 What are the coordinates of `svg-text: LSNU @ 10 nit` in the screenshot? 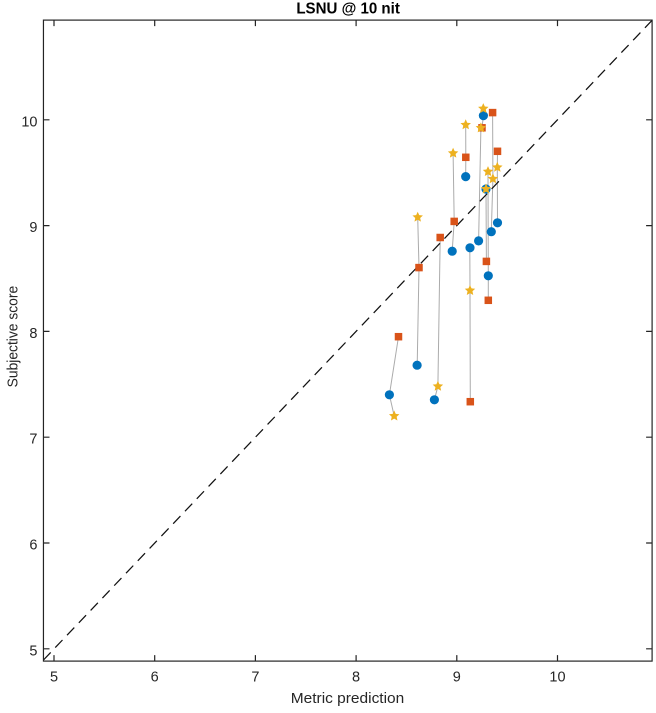 It's located at (348, 8).